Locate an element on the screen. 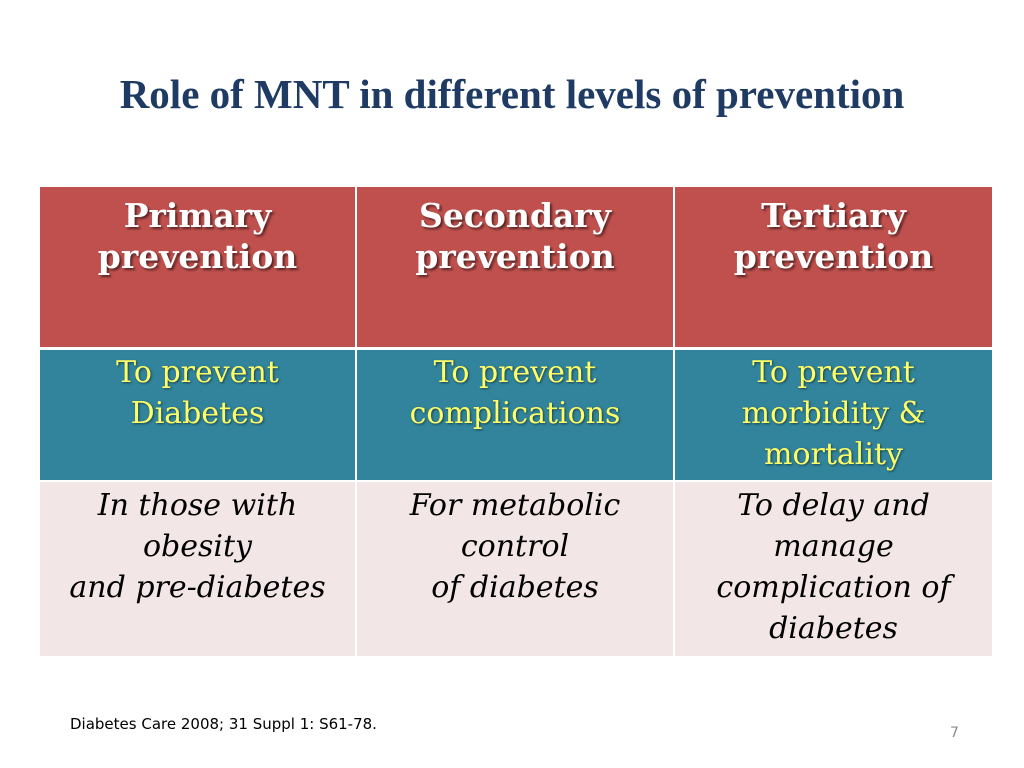 This screenshot has width=1024, height=768. aim-line: complications is located at coordinates (515, 413).